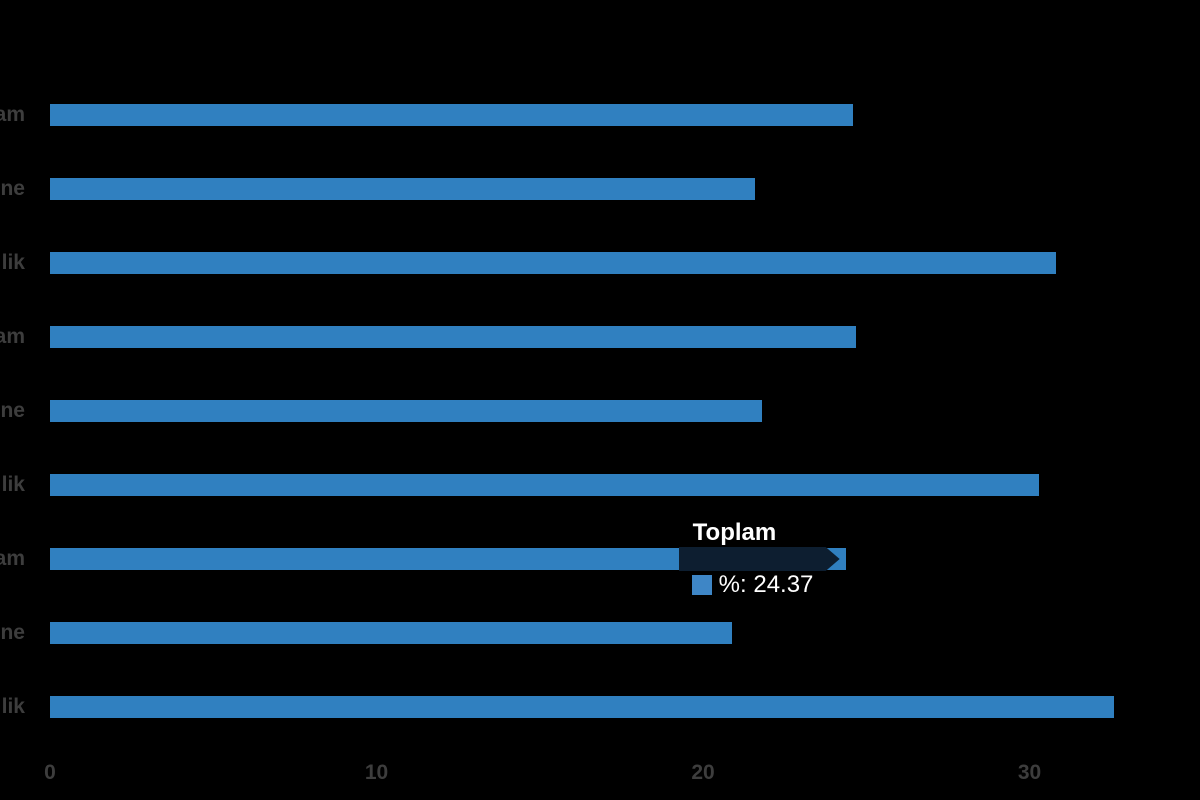  I want to click on x-tick-label: 20, so click(703, 772).